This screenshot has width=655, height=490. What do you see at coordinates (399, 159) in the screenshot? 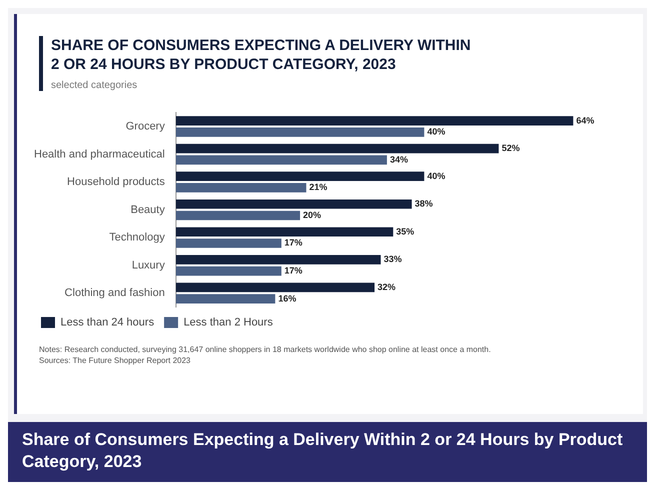
I see `data-label: 34%` at bounding box center [399, 159].